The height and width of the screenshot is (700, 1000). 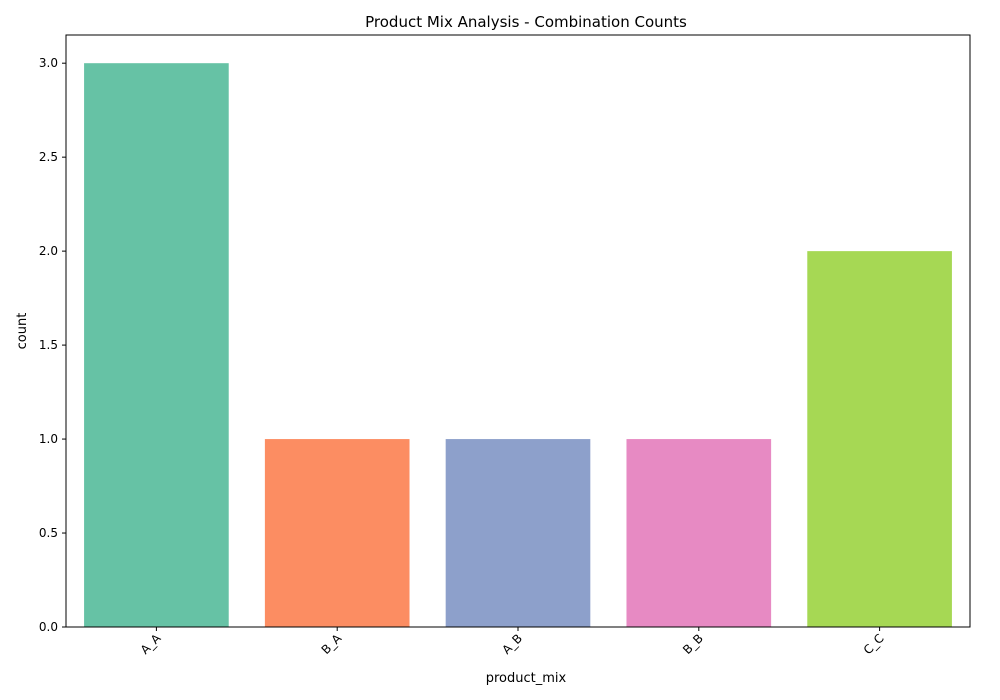 What do you see at coordinates (48, 345) in the screenshot?
I see `y-tick-label: 1.5` at bounding box center [48, 345].